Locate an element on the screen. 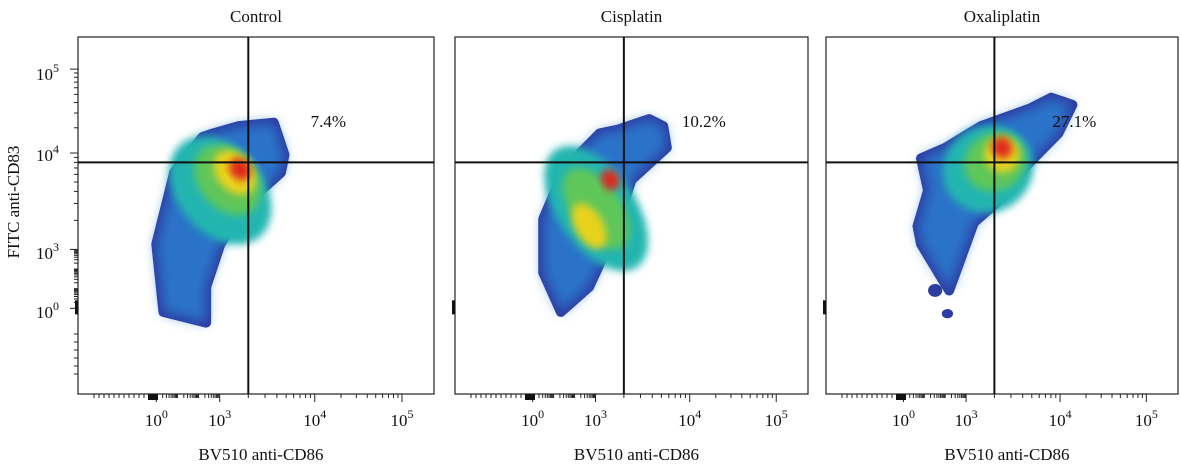 This screenshot has height=465, width=1181. panel-title: Control is located at coordinates (256, 16).